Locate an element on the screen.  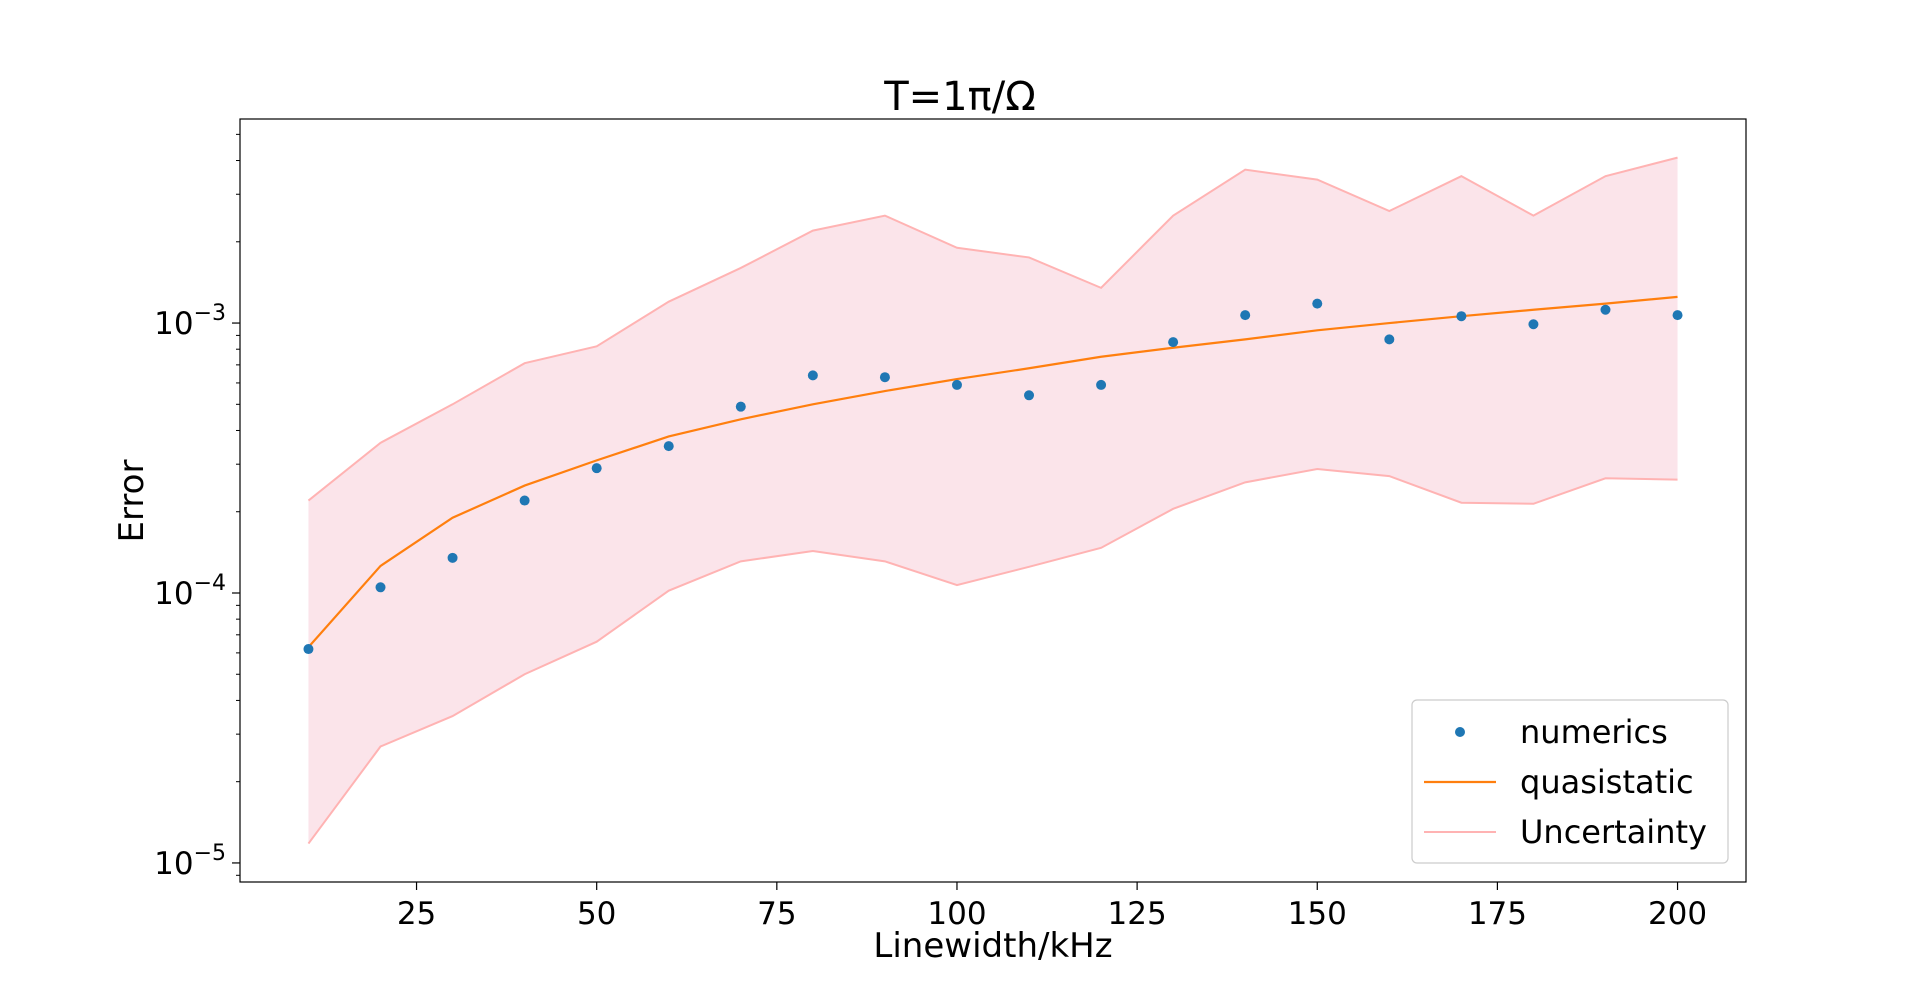
x-tick-label: 200 is located at coordinates (1677, 914).